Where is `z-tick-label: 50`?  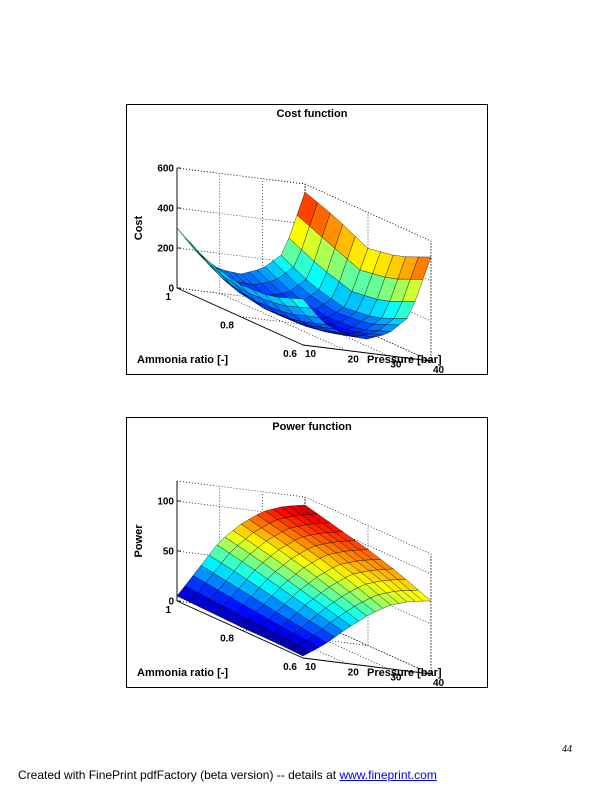
z-tick-label: 50 is located at coordinates (169, 552).